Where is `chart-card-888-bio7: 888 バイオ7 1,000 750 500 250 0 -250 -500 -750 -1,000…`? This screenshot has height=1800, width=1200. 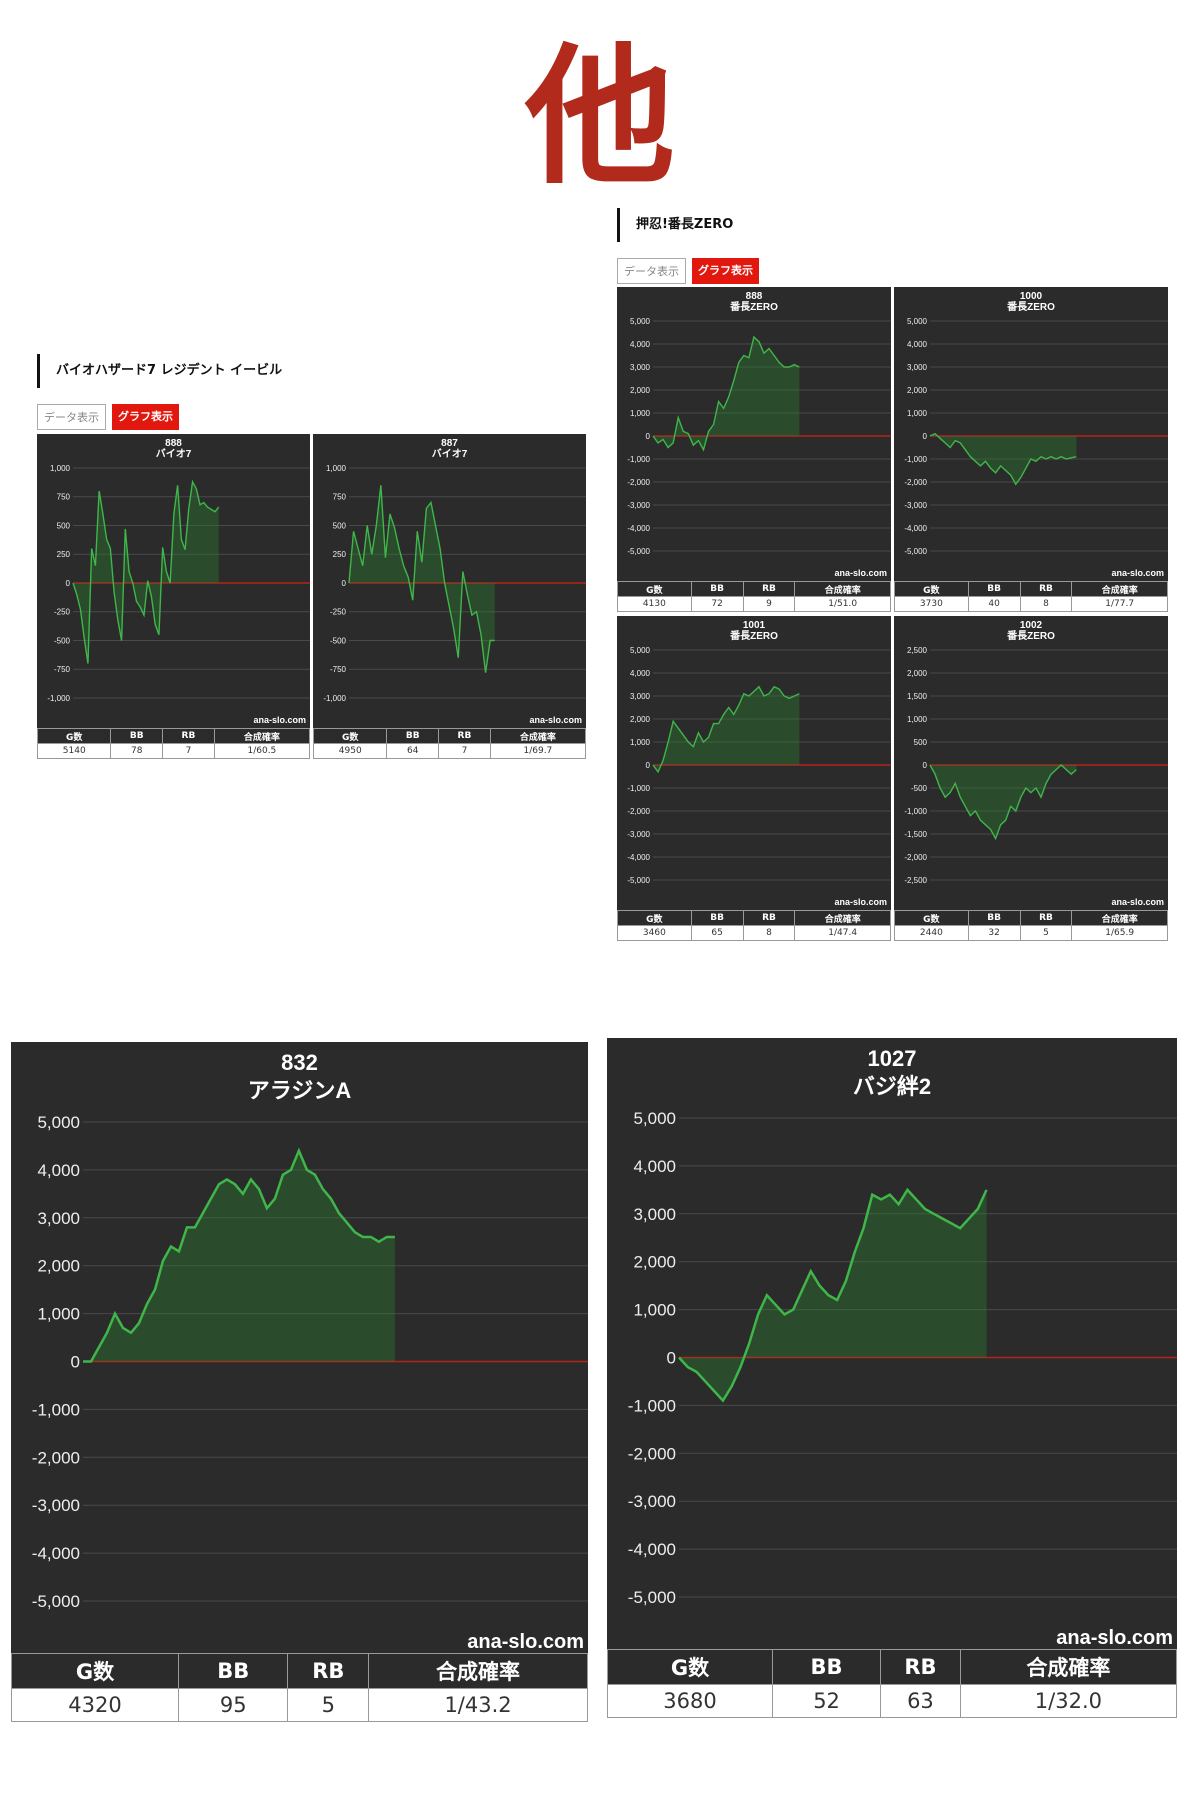 chart-card-888-bio7: 888 バイオ7 1,000 750 500 250 0 -250 -500 -750 -1,000… is located at coordinates (173, 596).